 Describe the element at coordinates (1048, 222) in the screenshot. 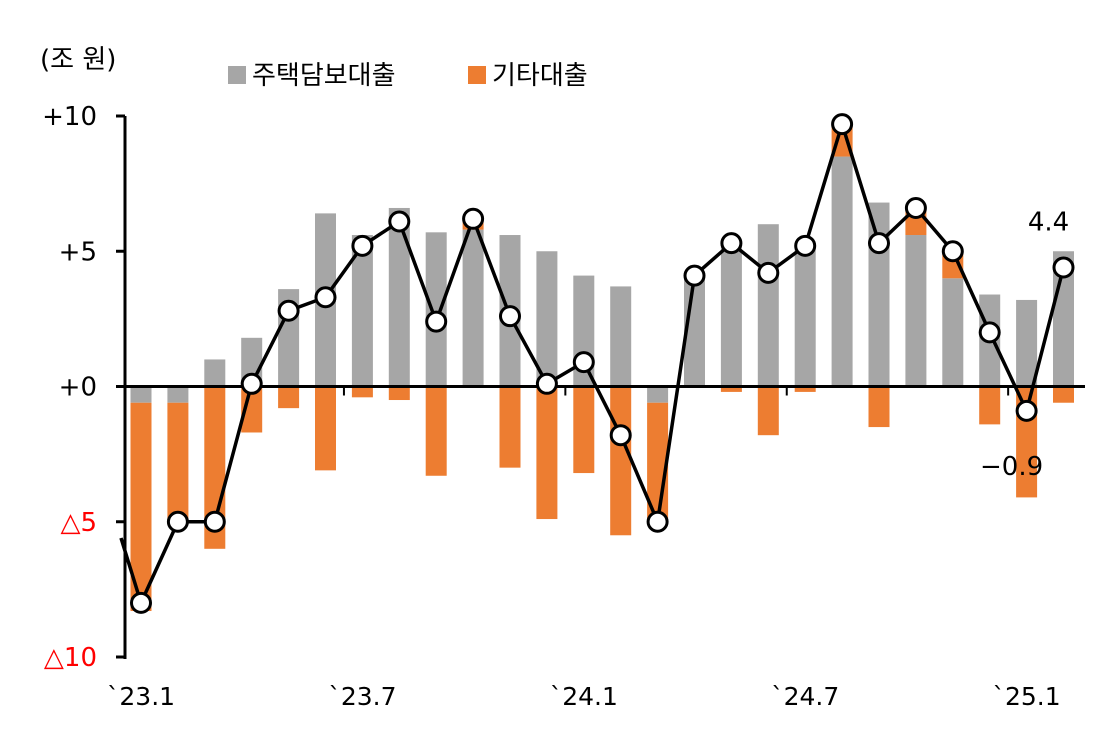

I see `data-label: 4.4` at that location.